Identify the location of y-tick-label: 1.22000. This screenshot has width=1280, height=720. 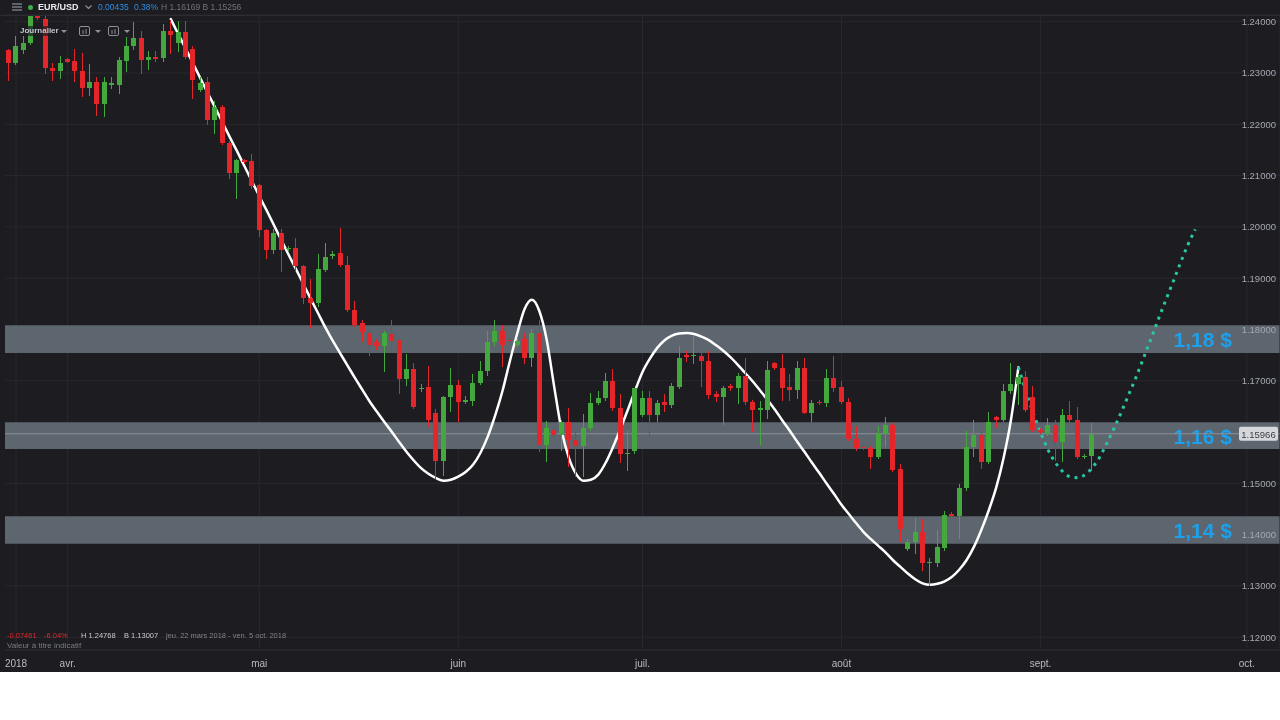
(1258, 124).